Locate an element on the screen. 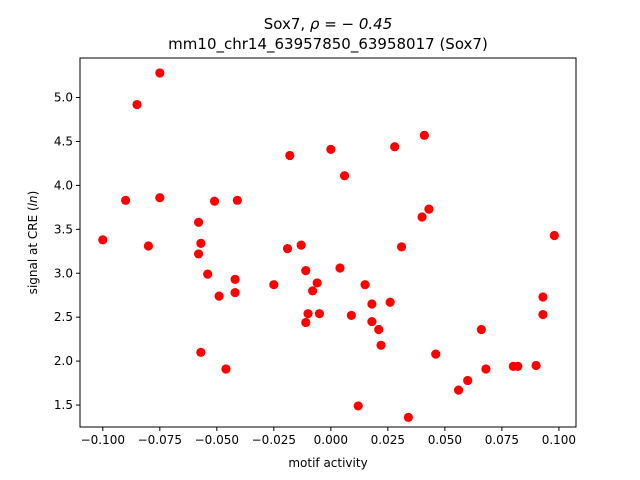 This screenshot has height=480, width=640. x-tick-label: 0.050 is located at coordinates (445, 440).